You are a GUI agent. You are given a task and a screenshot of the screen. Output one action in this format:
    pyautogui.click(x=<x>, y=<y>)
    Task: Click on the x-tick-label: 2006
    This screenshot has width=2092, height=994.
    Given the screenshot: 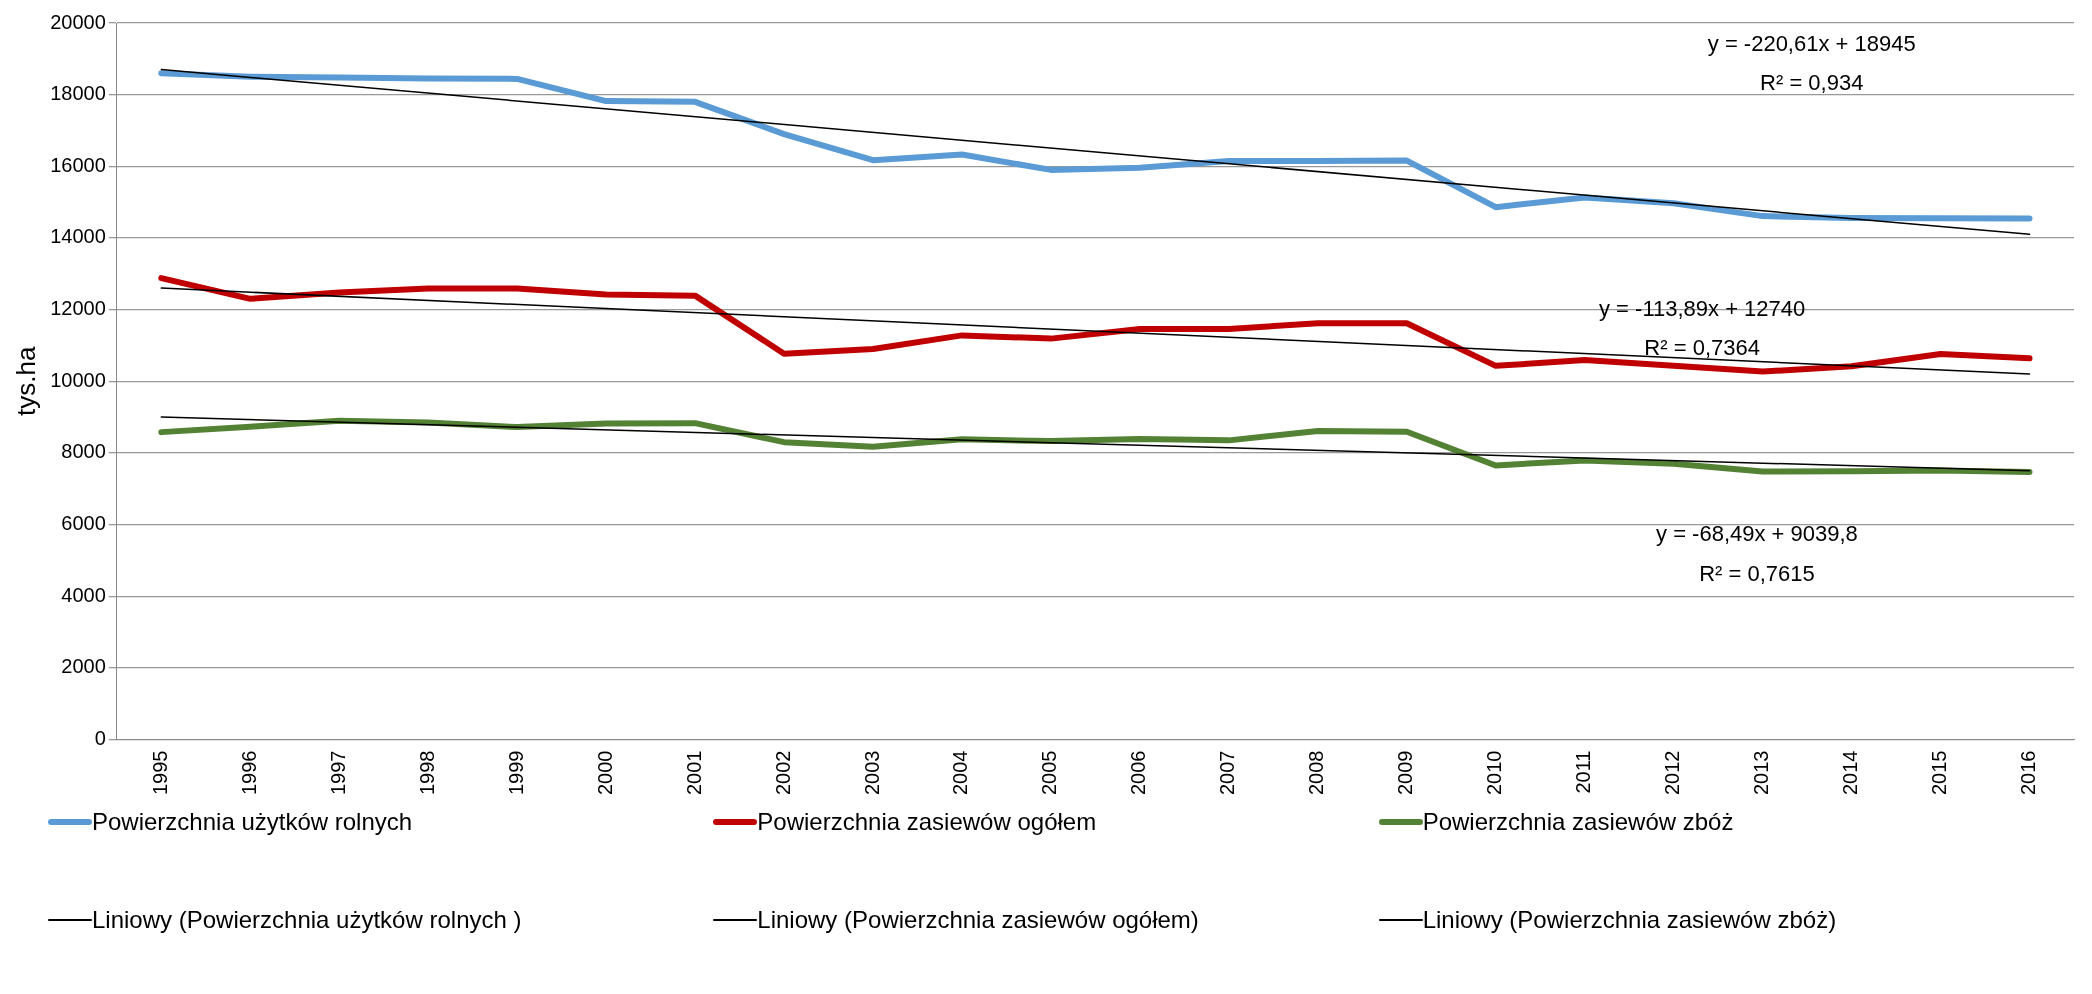 What is the action you would take?
    pyautogui.click(x=1138, y=773)
    